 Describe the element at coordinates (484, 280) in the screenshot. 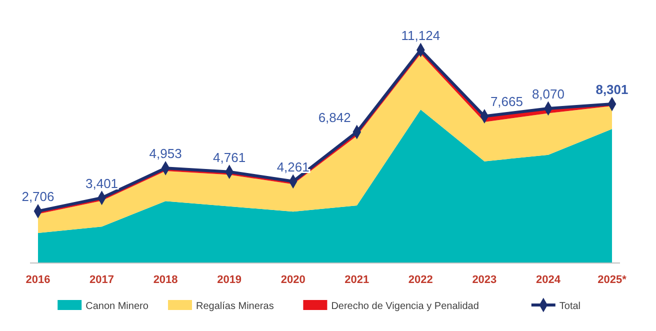

I see `x-tick-label: 2023` at that location.